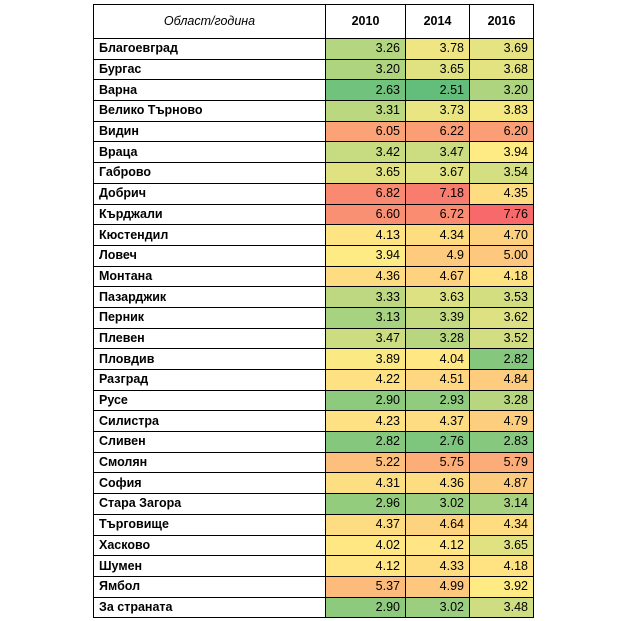 This screenshot has width=643, height=621. What do you see at coordinates (365, 131) in the screenshot?
I see `value-cell-2010: 6.05` at bounding box center [365, 131].